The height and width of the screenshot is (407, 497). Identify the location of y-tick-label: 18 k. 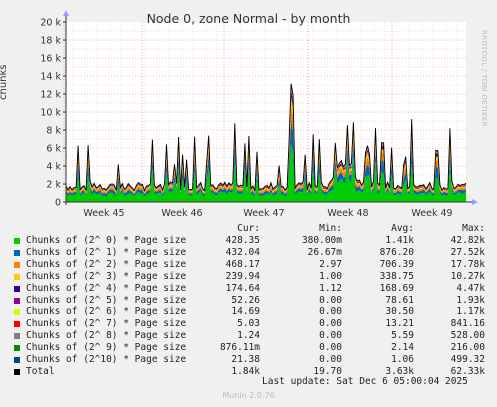
(50, 41).